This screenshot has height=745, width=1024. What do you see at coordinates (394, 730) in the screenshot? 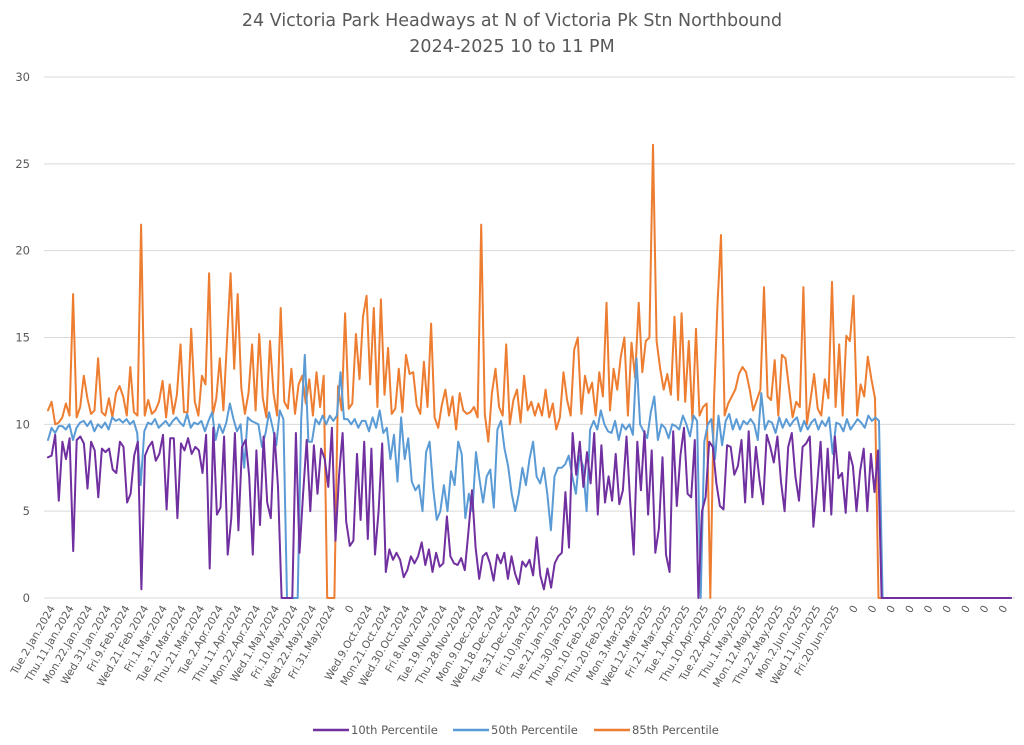
I see `legend-label-p10: 10th Percentile` at bounding box center [394, 730].